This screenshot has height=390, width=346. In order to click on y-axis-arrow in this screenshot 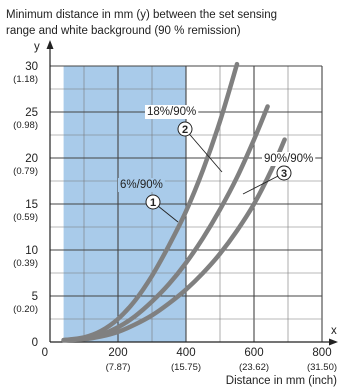, I will do `click(50, 44)`.